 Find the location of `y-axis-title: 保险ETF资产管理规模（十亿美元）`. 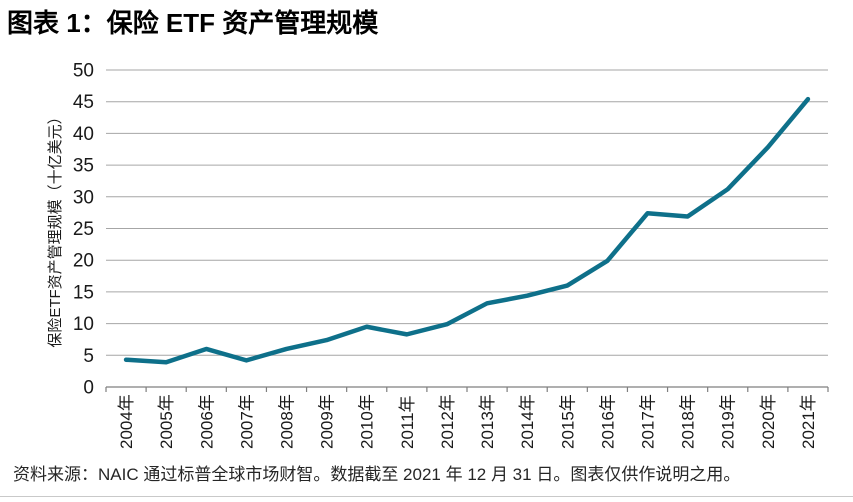

y-axis-title: 保险ETF资产管理规模（十亿美元） is located at coordinates (55, 228).